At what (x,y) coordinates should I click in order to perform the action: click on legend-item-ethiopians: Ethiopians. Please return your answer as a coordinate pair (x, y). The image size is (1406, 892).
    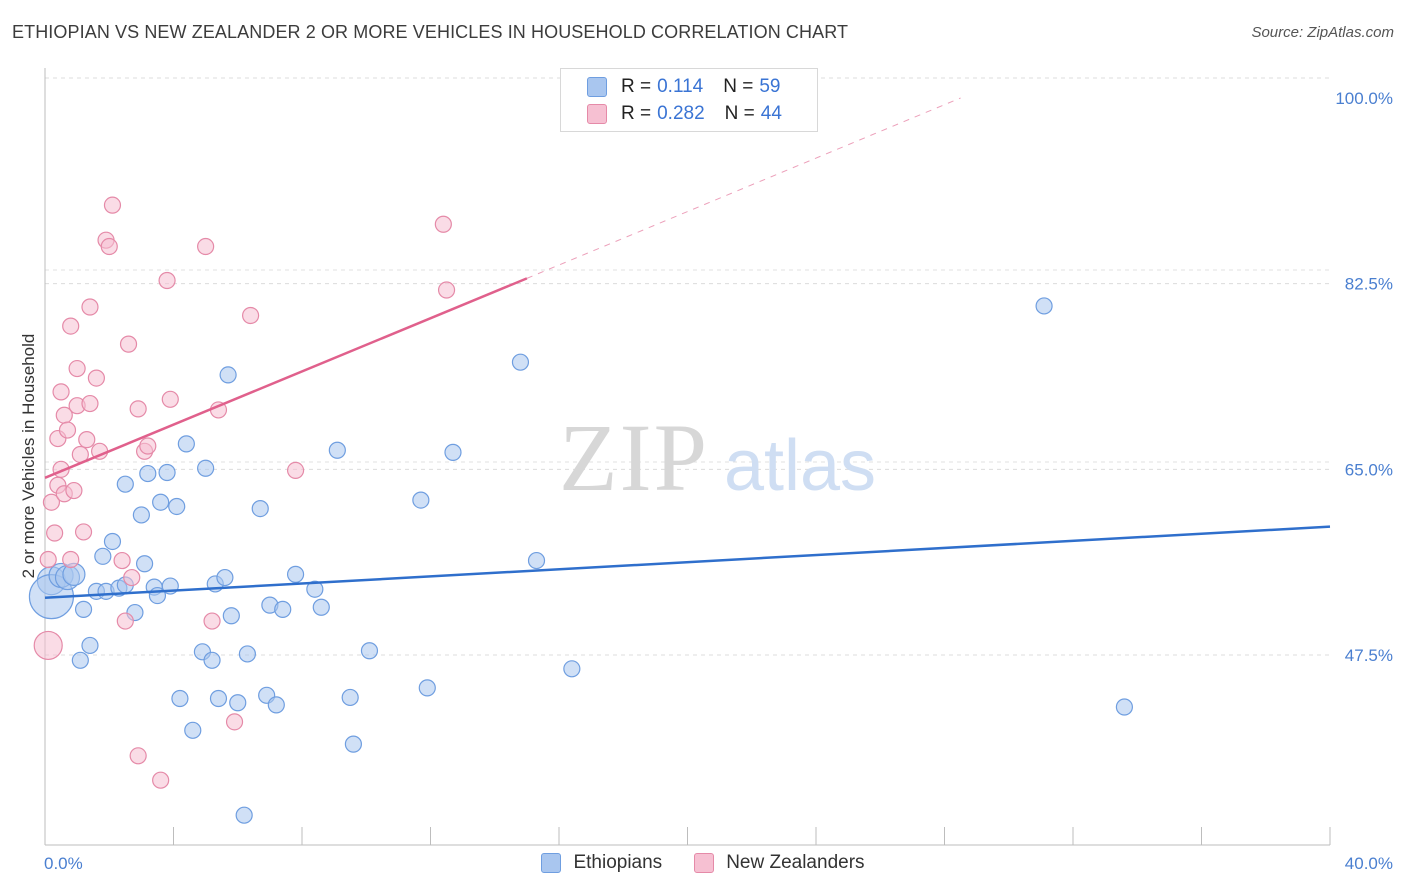
    Looking at the image, I should click on (601, 863).